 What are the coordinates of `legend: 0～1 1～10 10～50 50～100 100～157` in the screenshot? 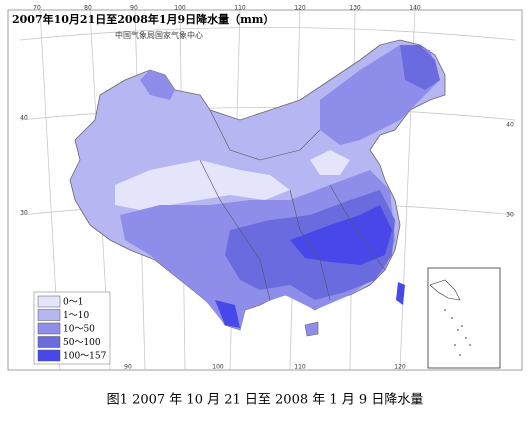 It's located at (72, 328).